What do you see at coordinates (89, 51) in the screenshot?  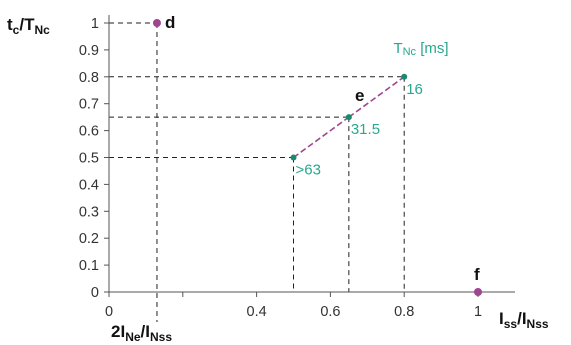 I see `y-tick-label: 0.9` at bounding box center [89, 51].